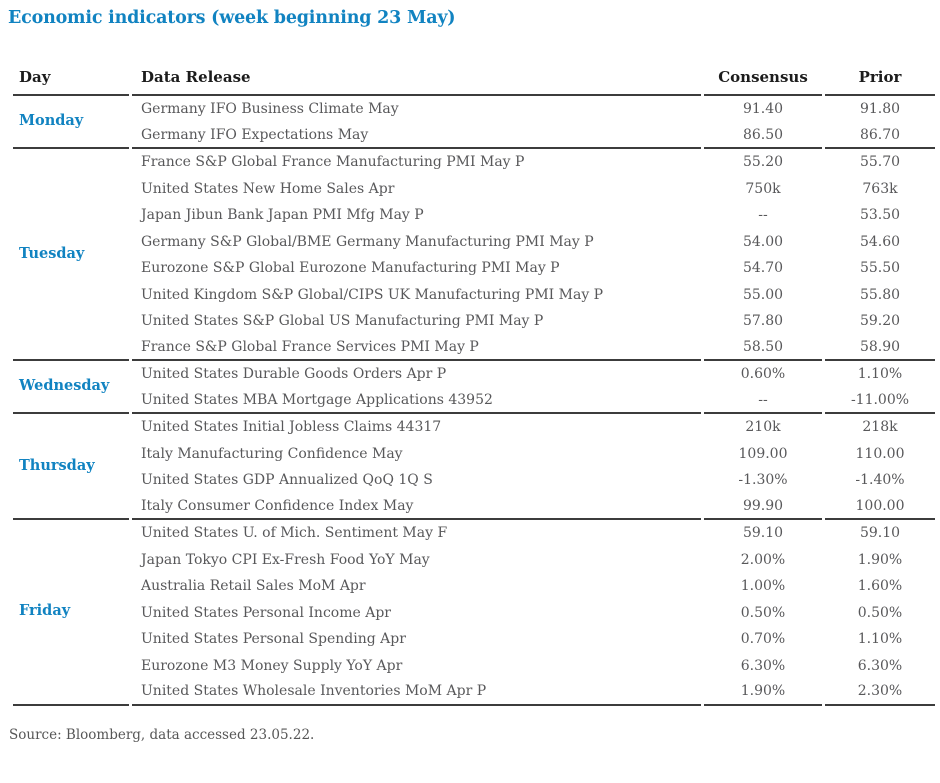 Image resolution: width=940 pixels, height=783 pixels. What do you see at coordinates (763, 80) in the screenshot?
I see `column-header-consensus: Consensus` at bounding box center [763, 80].